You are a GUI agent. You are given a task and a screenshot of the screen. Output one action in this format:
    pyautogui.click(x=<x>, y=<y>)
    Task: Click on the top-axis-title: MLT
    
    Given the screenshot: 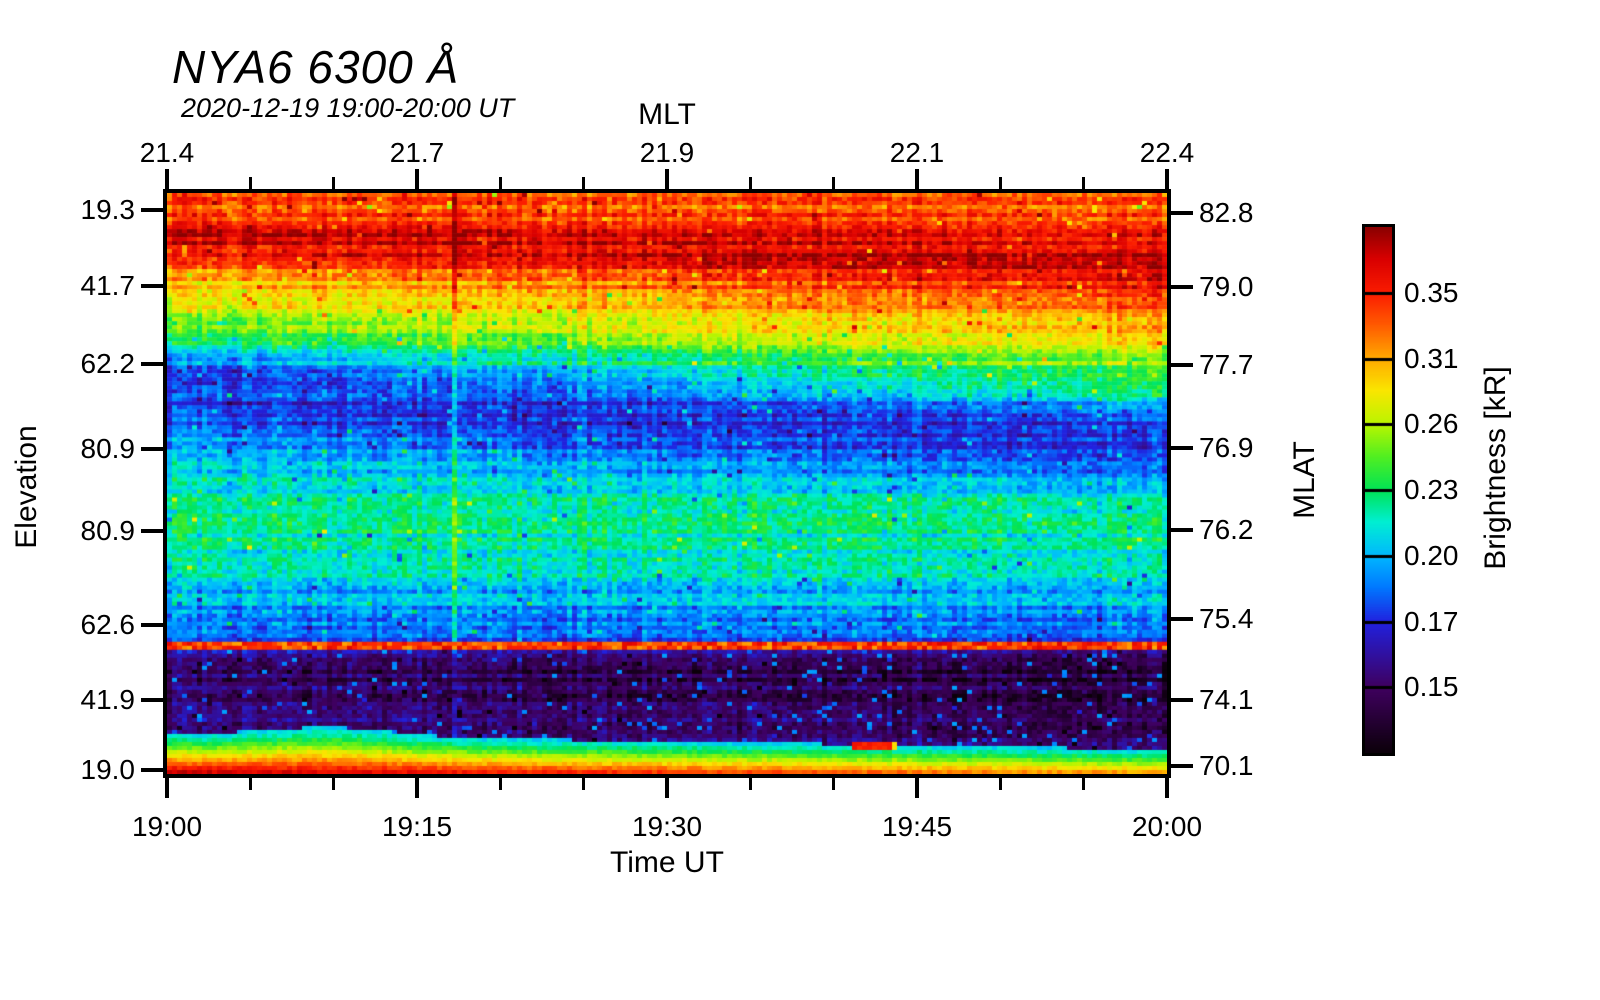 What is the action you would take?
    pyautogui.click(x=667, y=114)
    